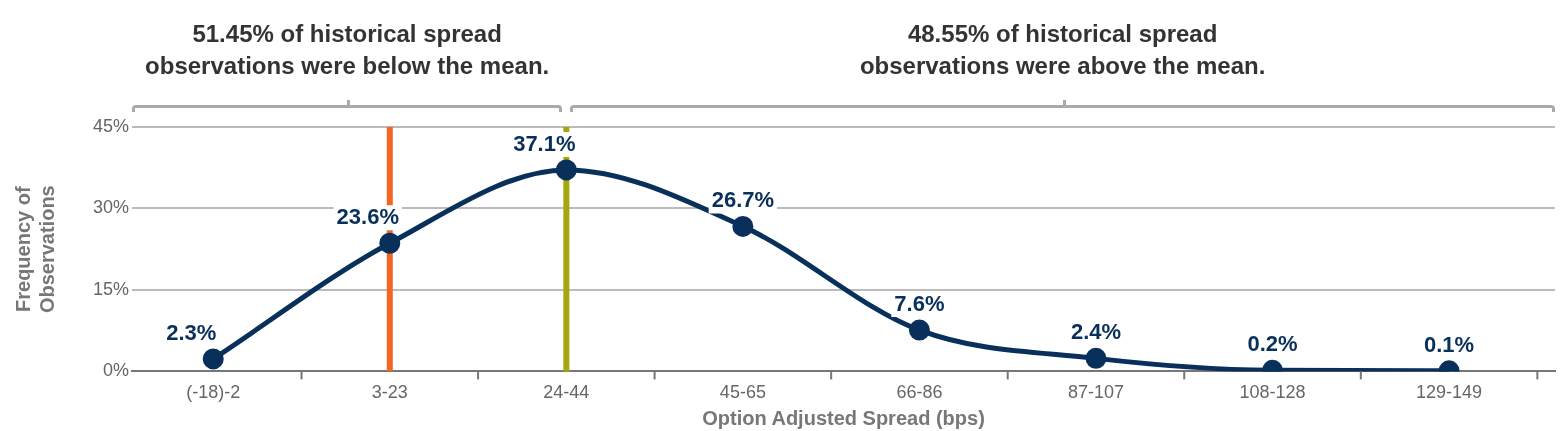  What do you see at coordinates (1449, 344) in the screenshot?
I see `data-label: 0.1%` at bounding box center [1449, 344].